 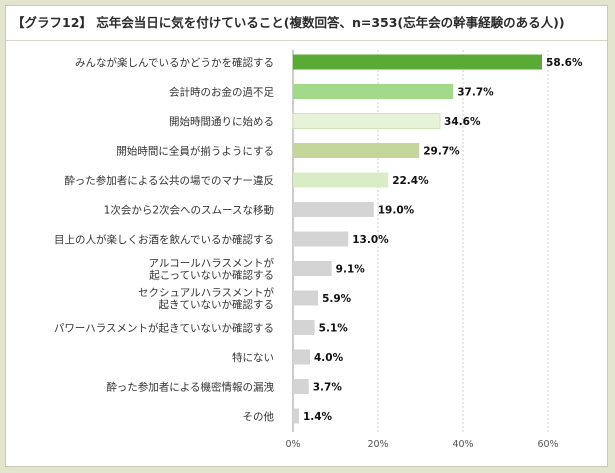 I want to click on data-label: 5.9%, so click(x=337, y=299).